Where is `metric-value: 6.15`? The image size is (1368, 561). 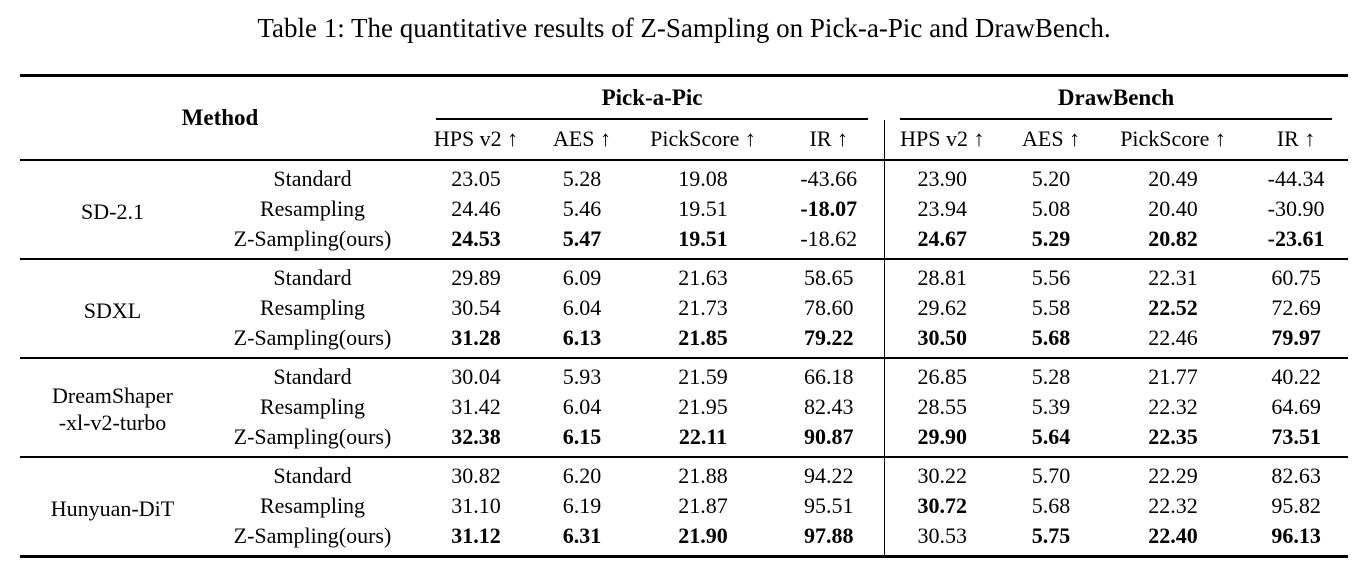
metric-value: 6.15 is located at coordinates (582, 436).